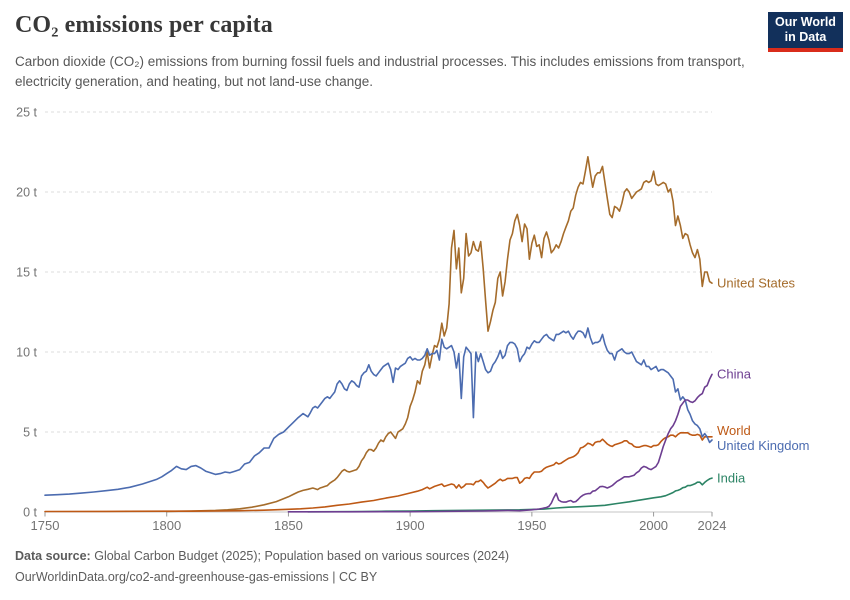 Image resolution: width=850 pixels, height=600 pixels. Describe the element at coordinates (734, 374) in the screenshot. I see `series-label-china: China` at that location.